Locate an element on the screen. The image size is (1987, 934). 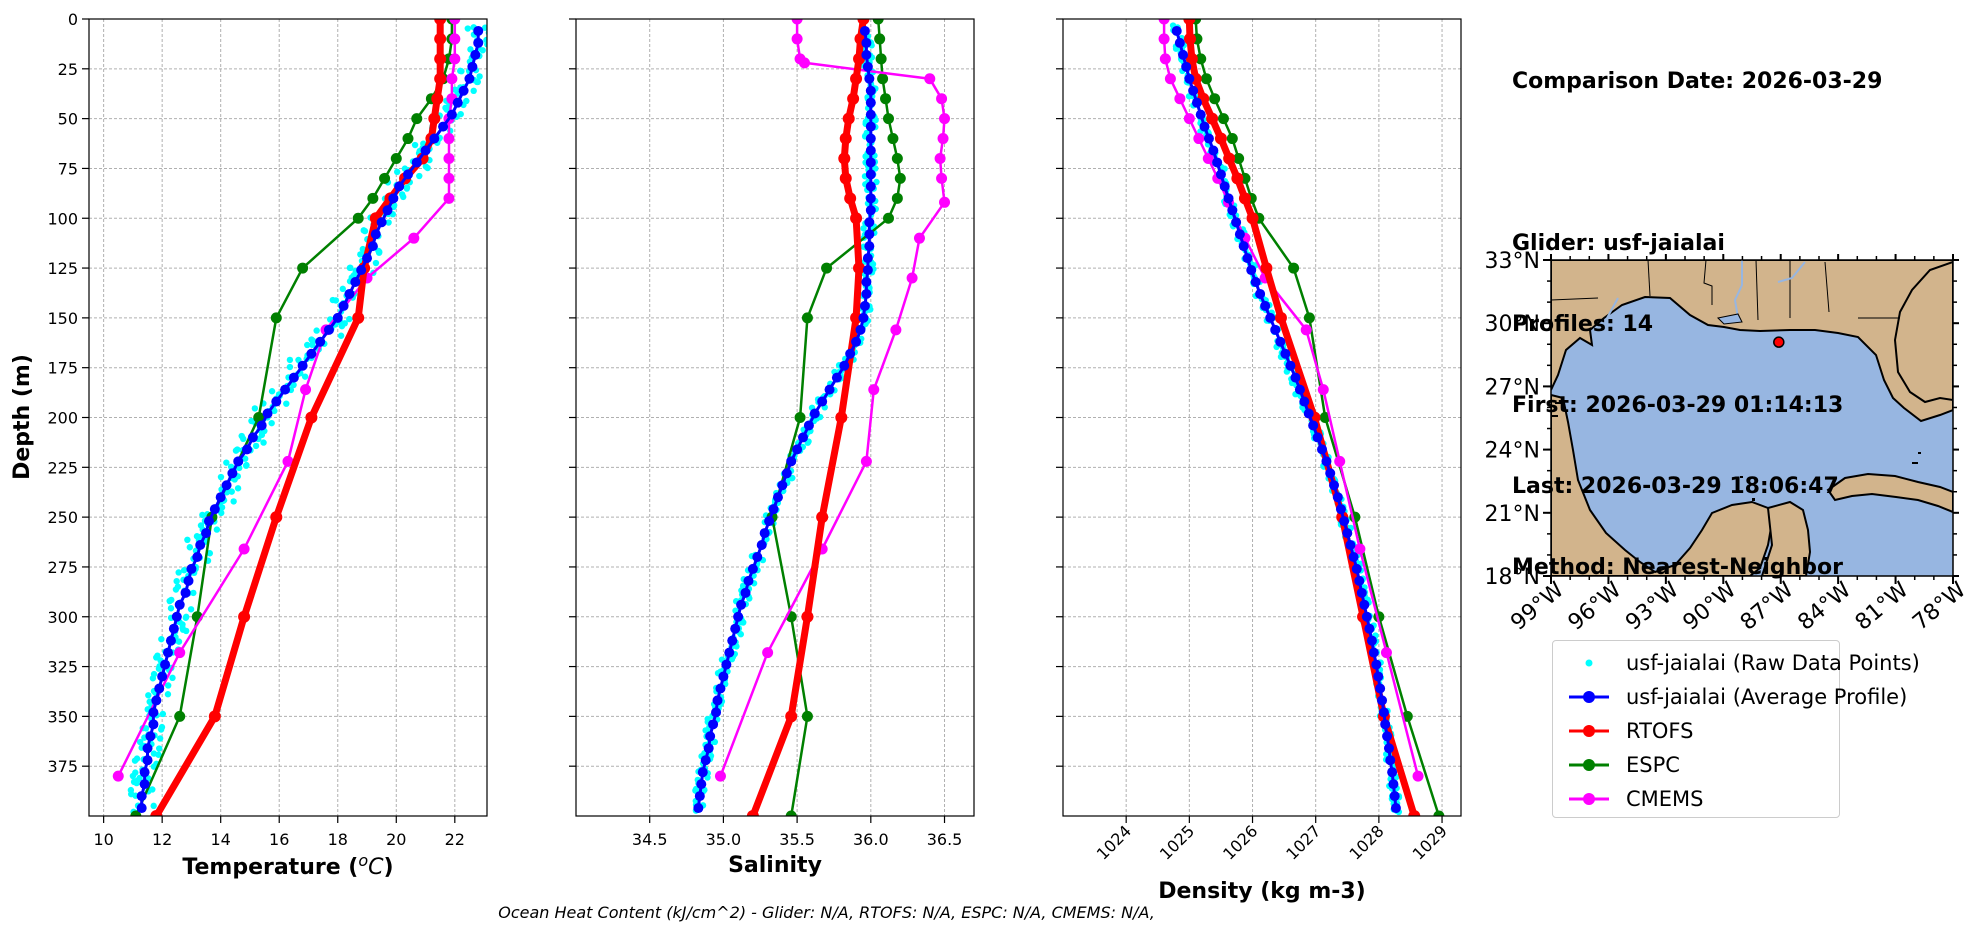
legend-swatch-rtofs is located at coordinates (1589, 731).